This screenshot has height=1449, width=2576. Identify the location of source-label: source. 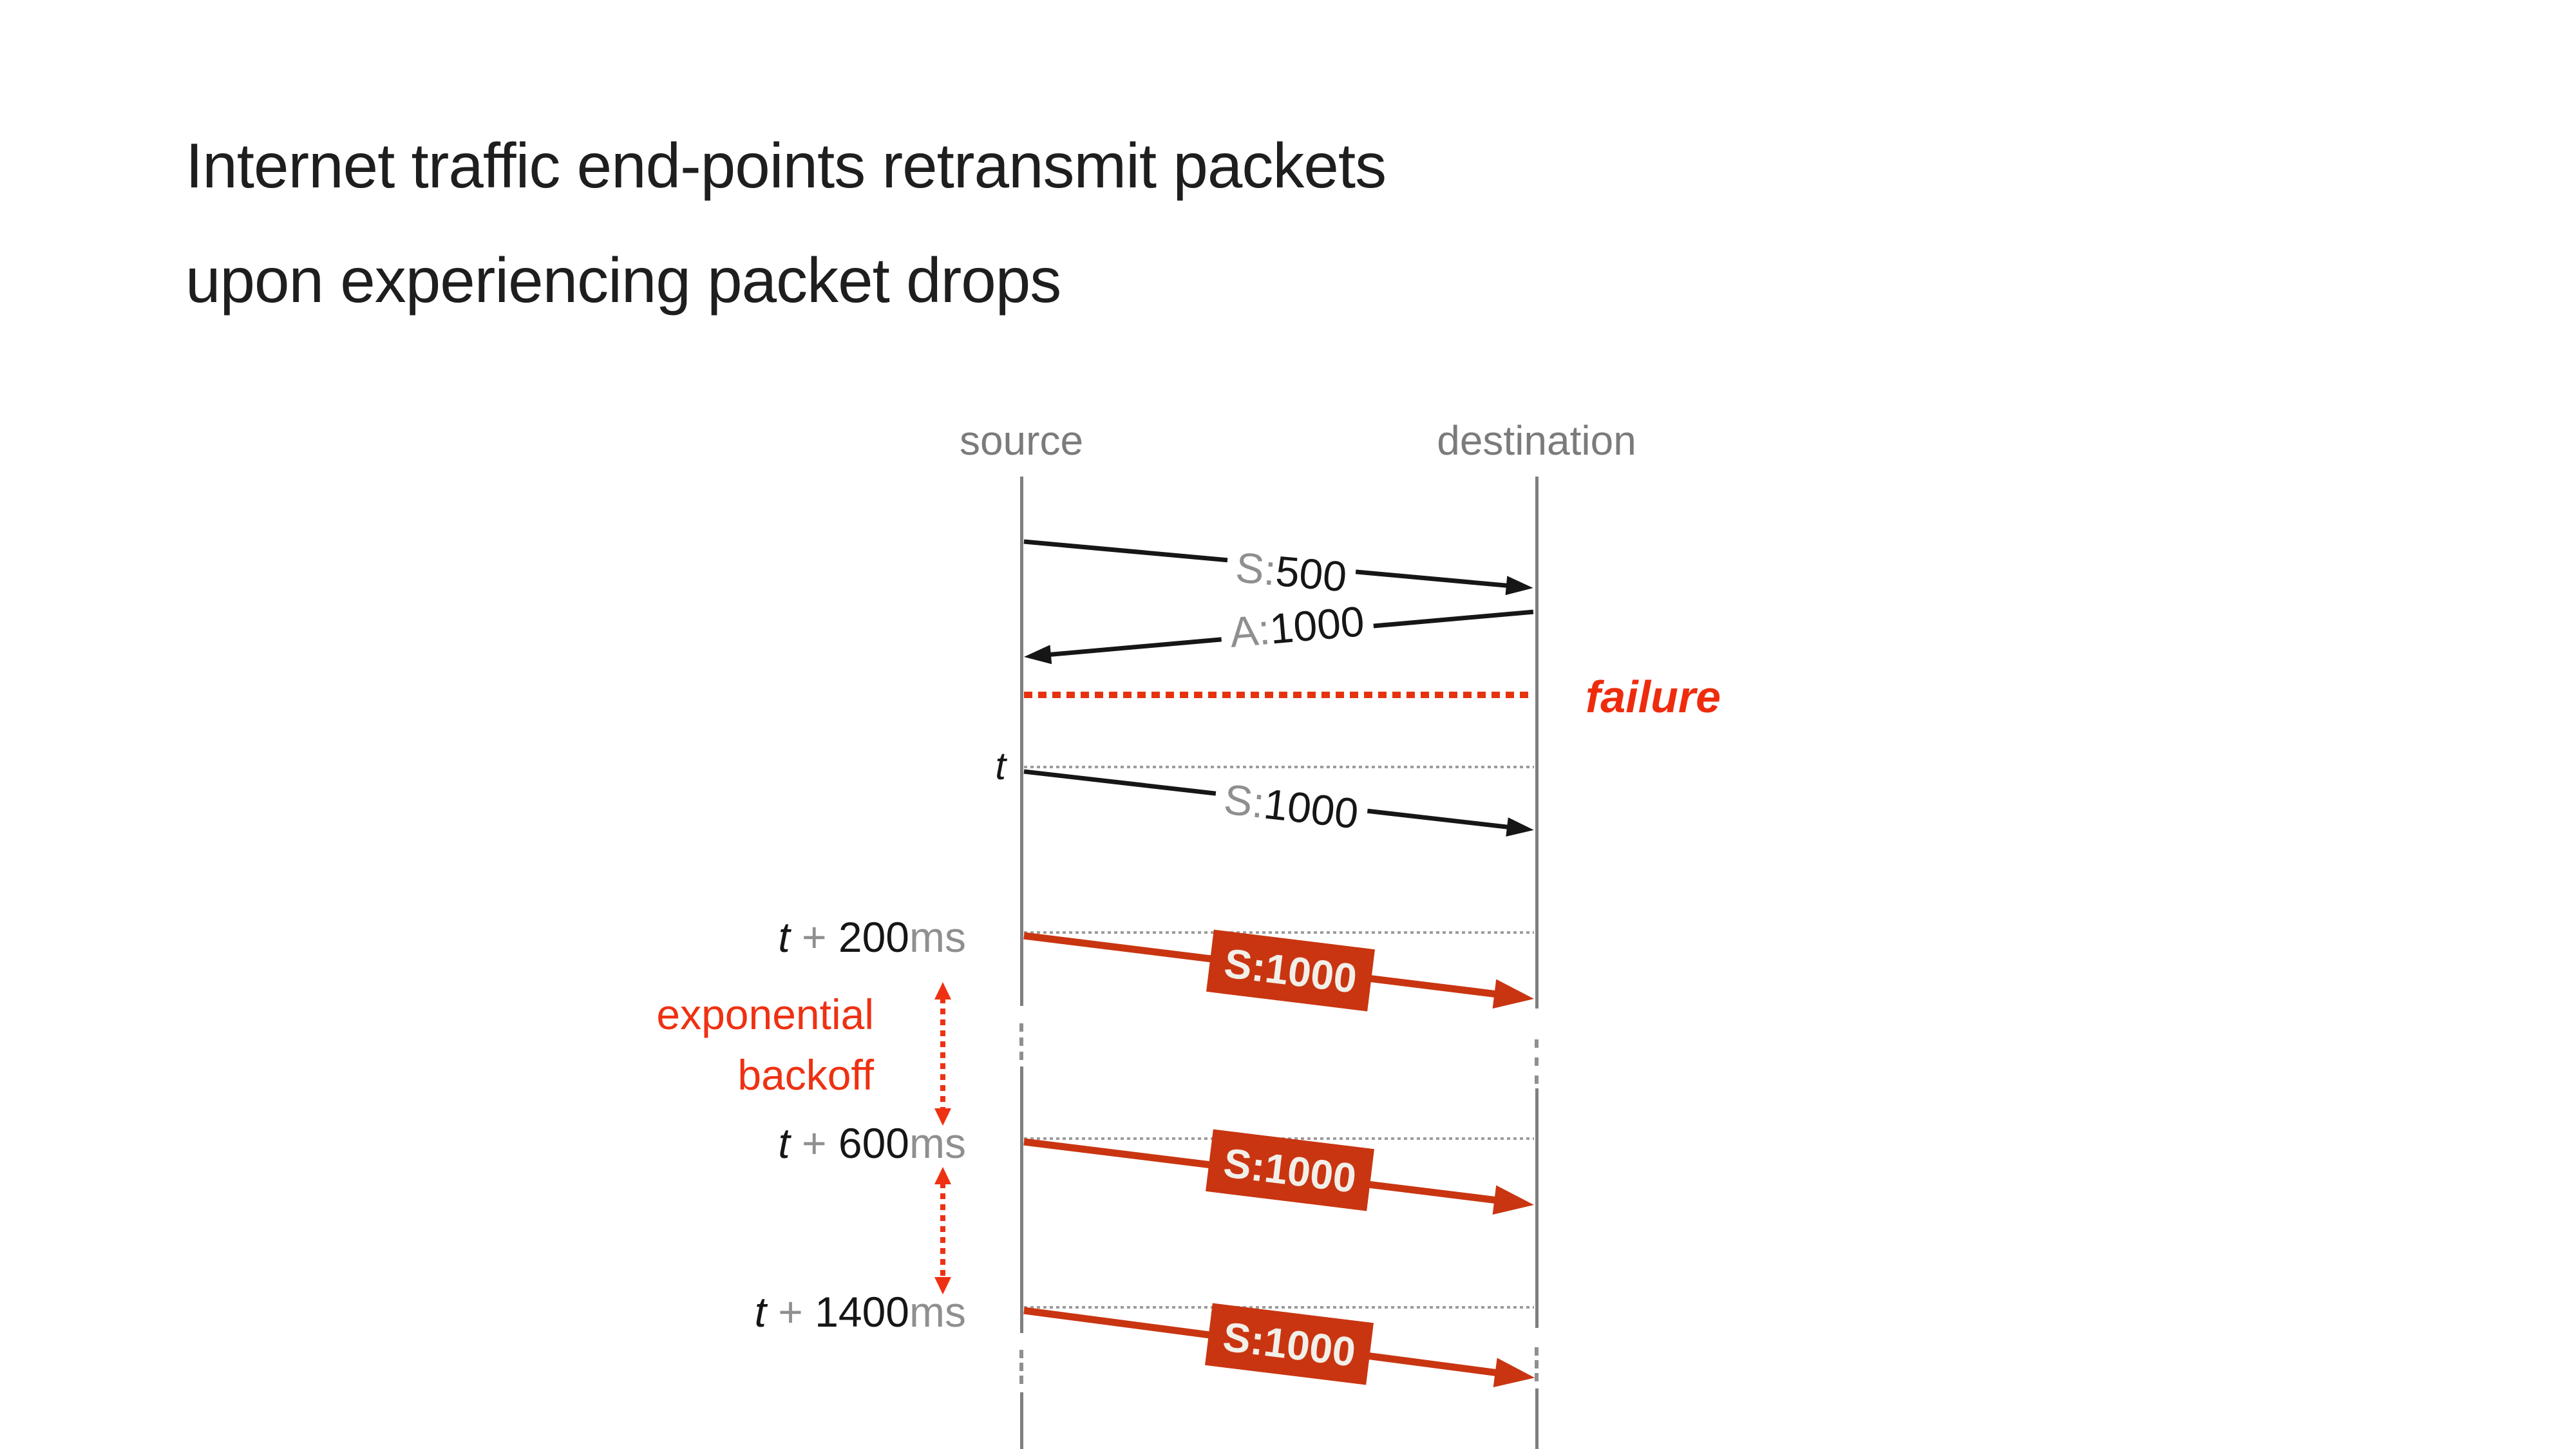
(1021, 441).